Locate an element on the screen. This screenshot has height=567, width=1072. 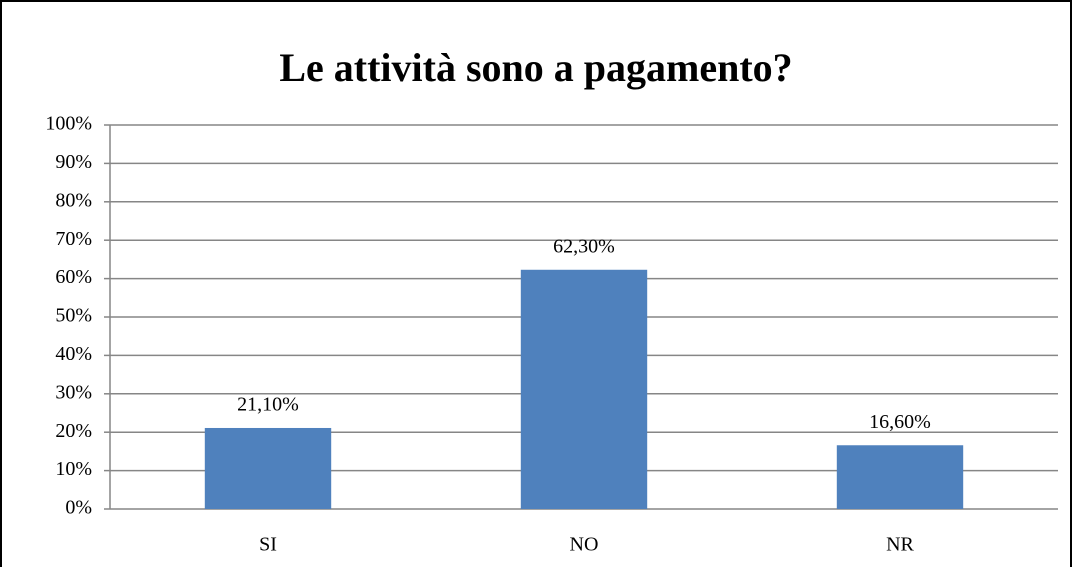
data-label: 16,60% is located at coordinates (900, 422).